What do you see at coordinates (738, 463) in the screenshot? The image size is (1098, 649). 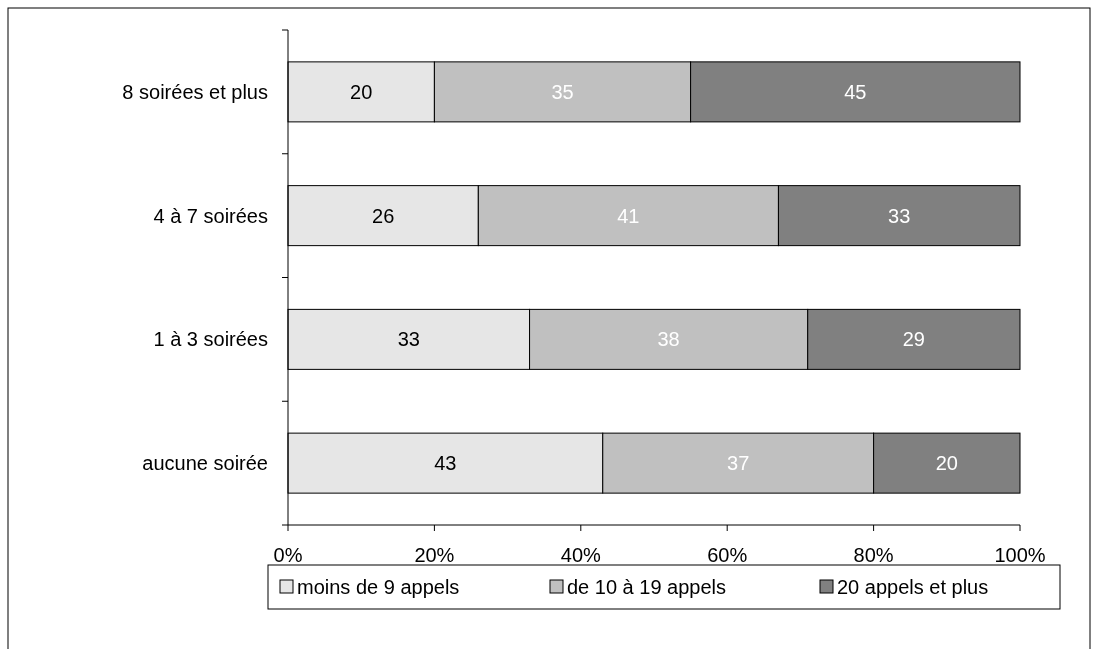 I see `data-label: 37` at bounding box center [738, 463].